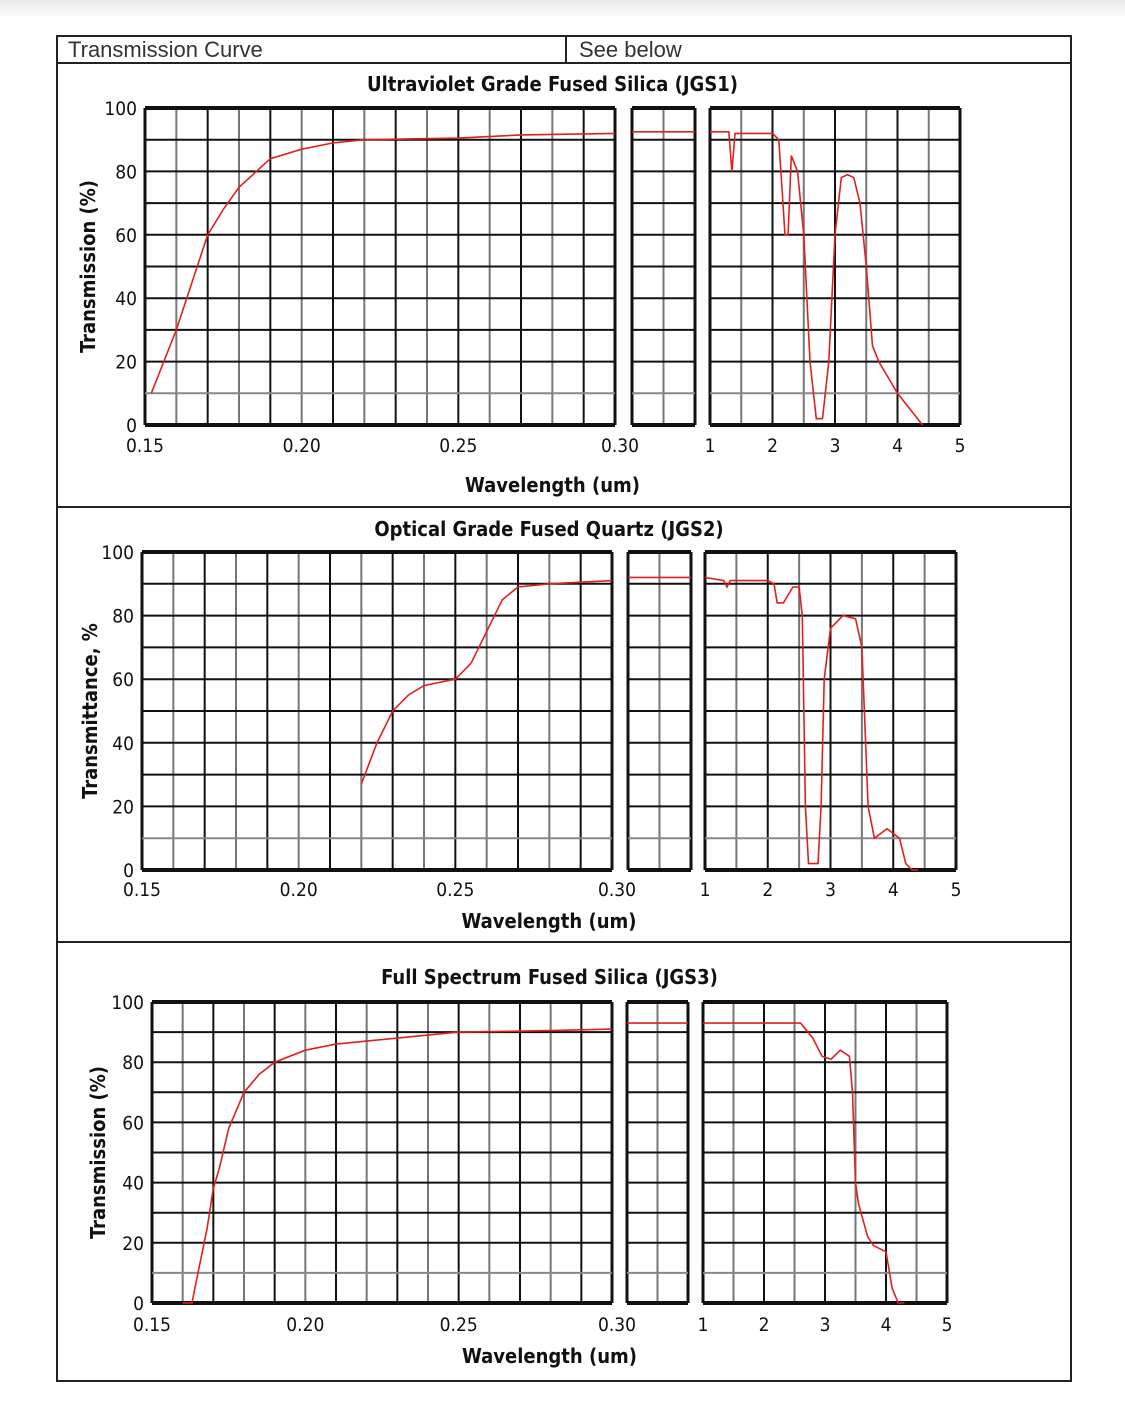 The height and width of the screenshot is (1403, 1125). What do you see at coordinates (165, 49) in the screenshot?
I see `header-label: Transmission Curve` at bounding box center [165, 49].